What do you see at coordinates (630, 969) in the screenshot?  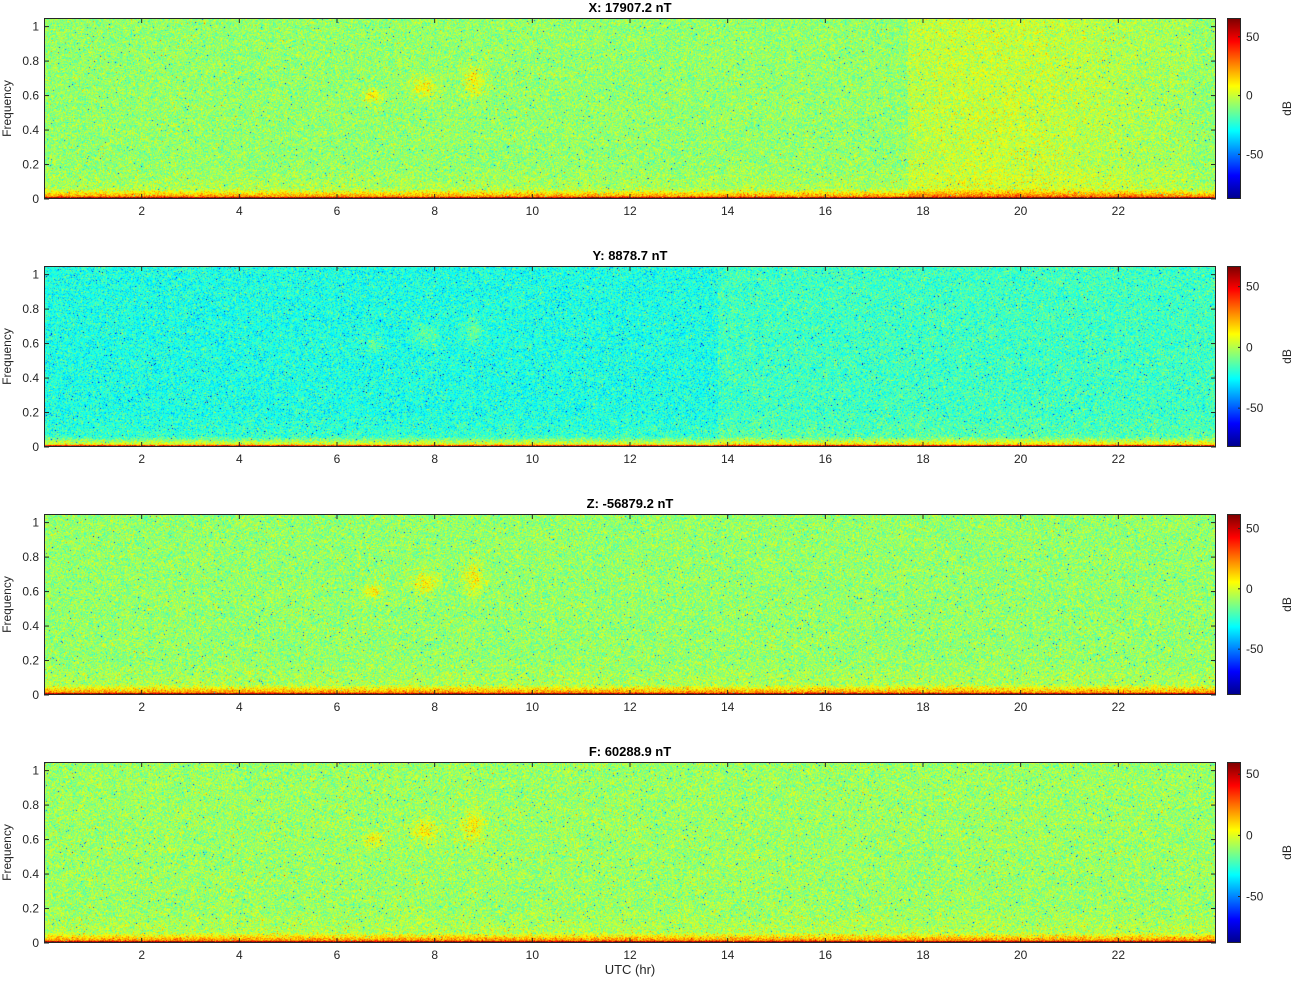 I see `x-axis-label: UTC (hr)` at bounding box center [630, 969].